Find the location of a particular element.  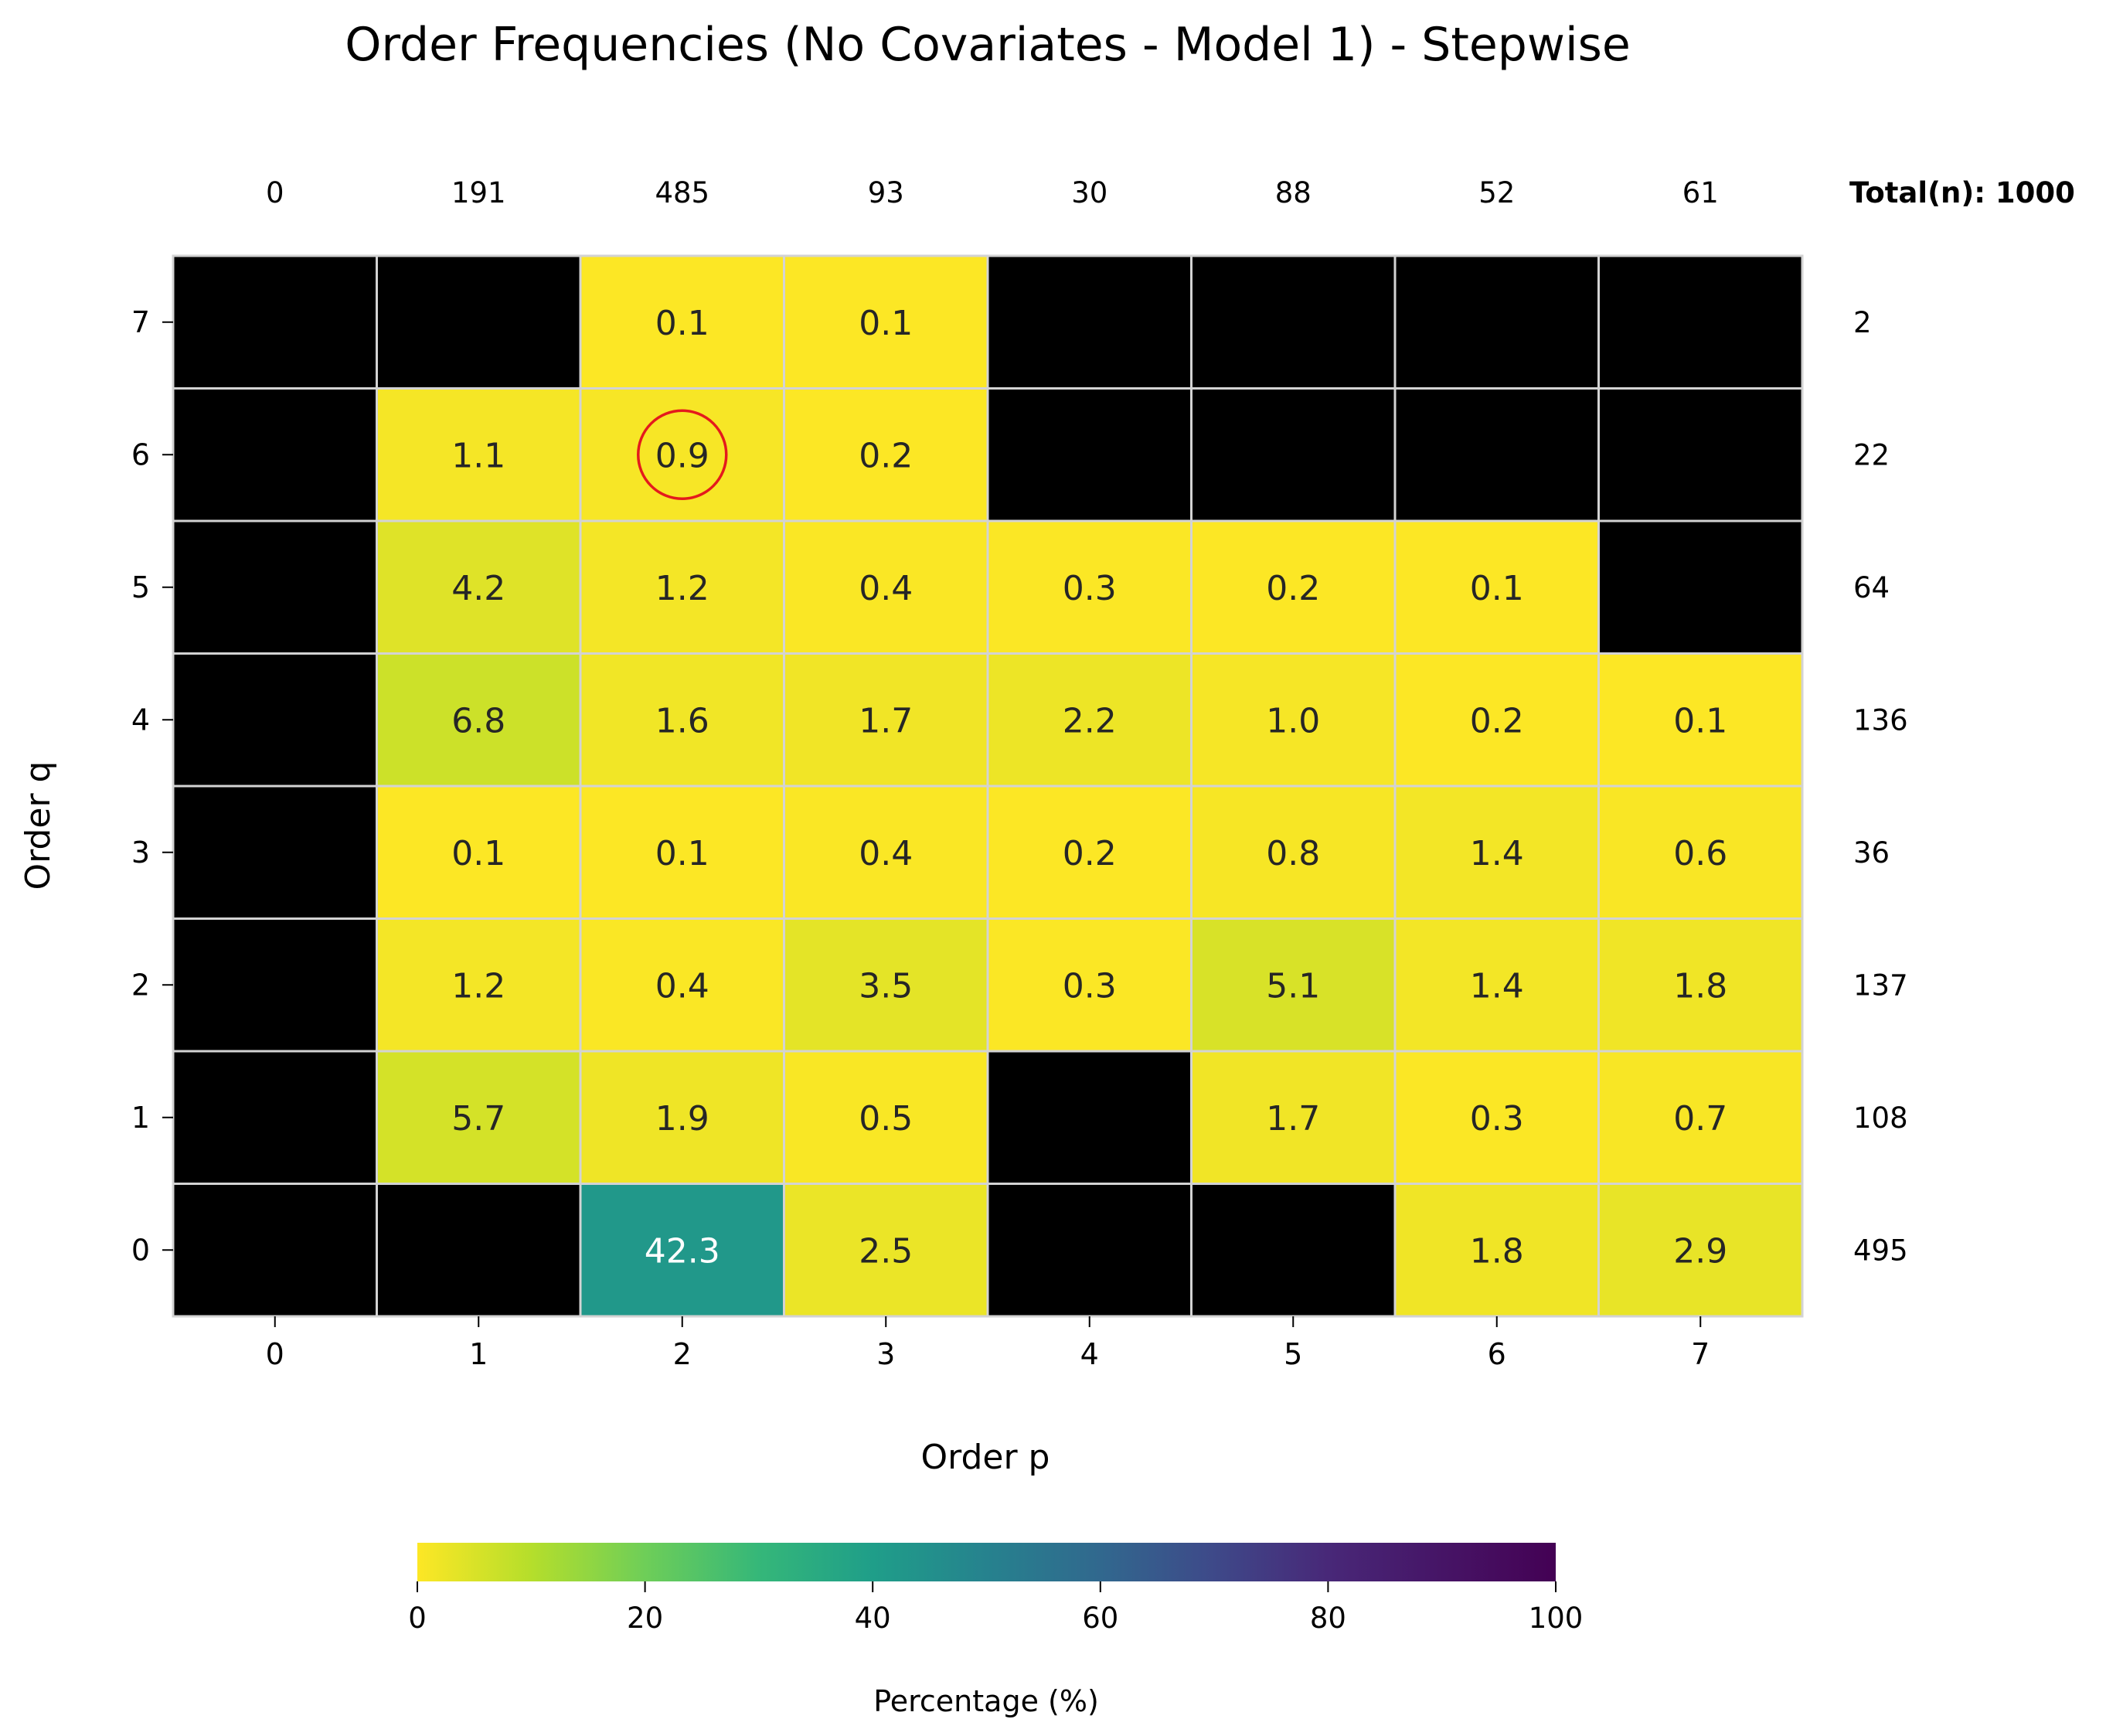

y-tick-label: 2 is located at coordinates (140, 985).